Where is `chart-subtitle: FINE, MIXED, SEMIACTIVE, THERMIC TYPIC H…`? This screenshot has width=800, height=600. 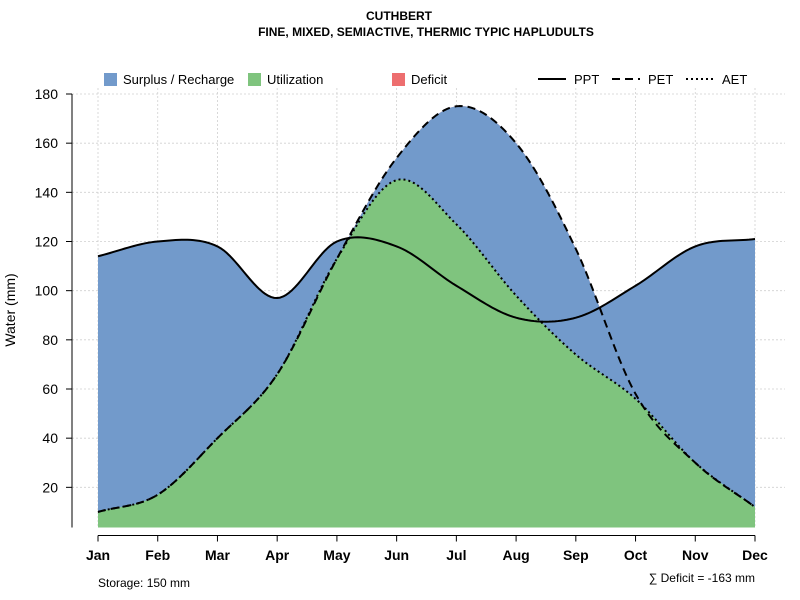
chart-subtitle: FINE, MIXED, SEMIACTIVE, THERMIC TYPIC H… is located at coordinates (426, 32).